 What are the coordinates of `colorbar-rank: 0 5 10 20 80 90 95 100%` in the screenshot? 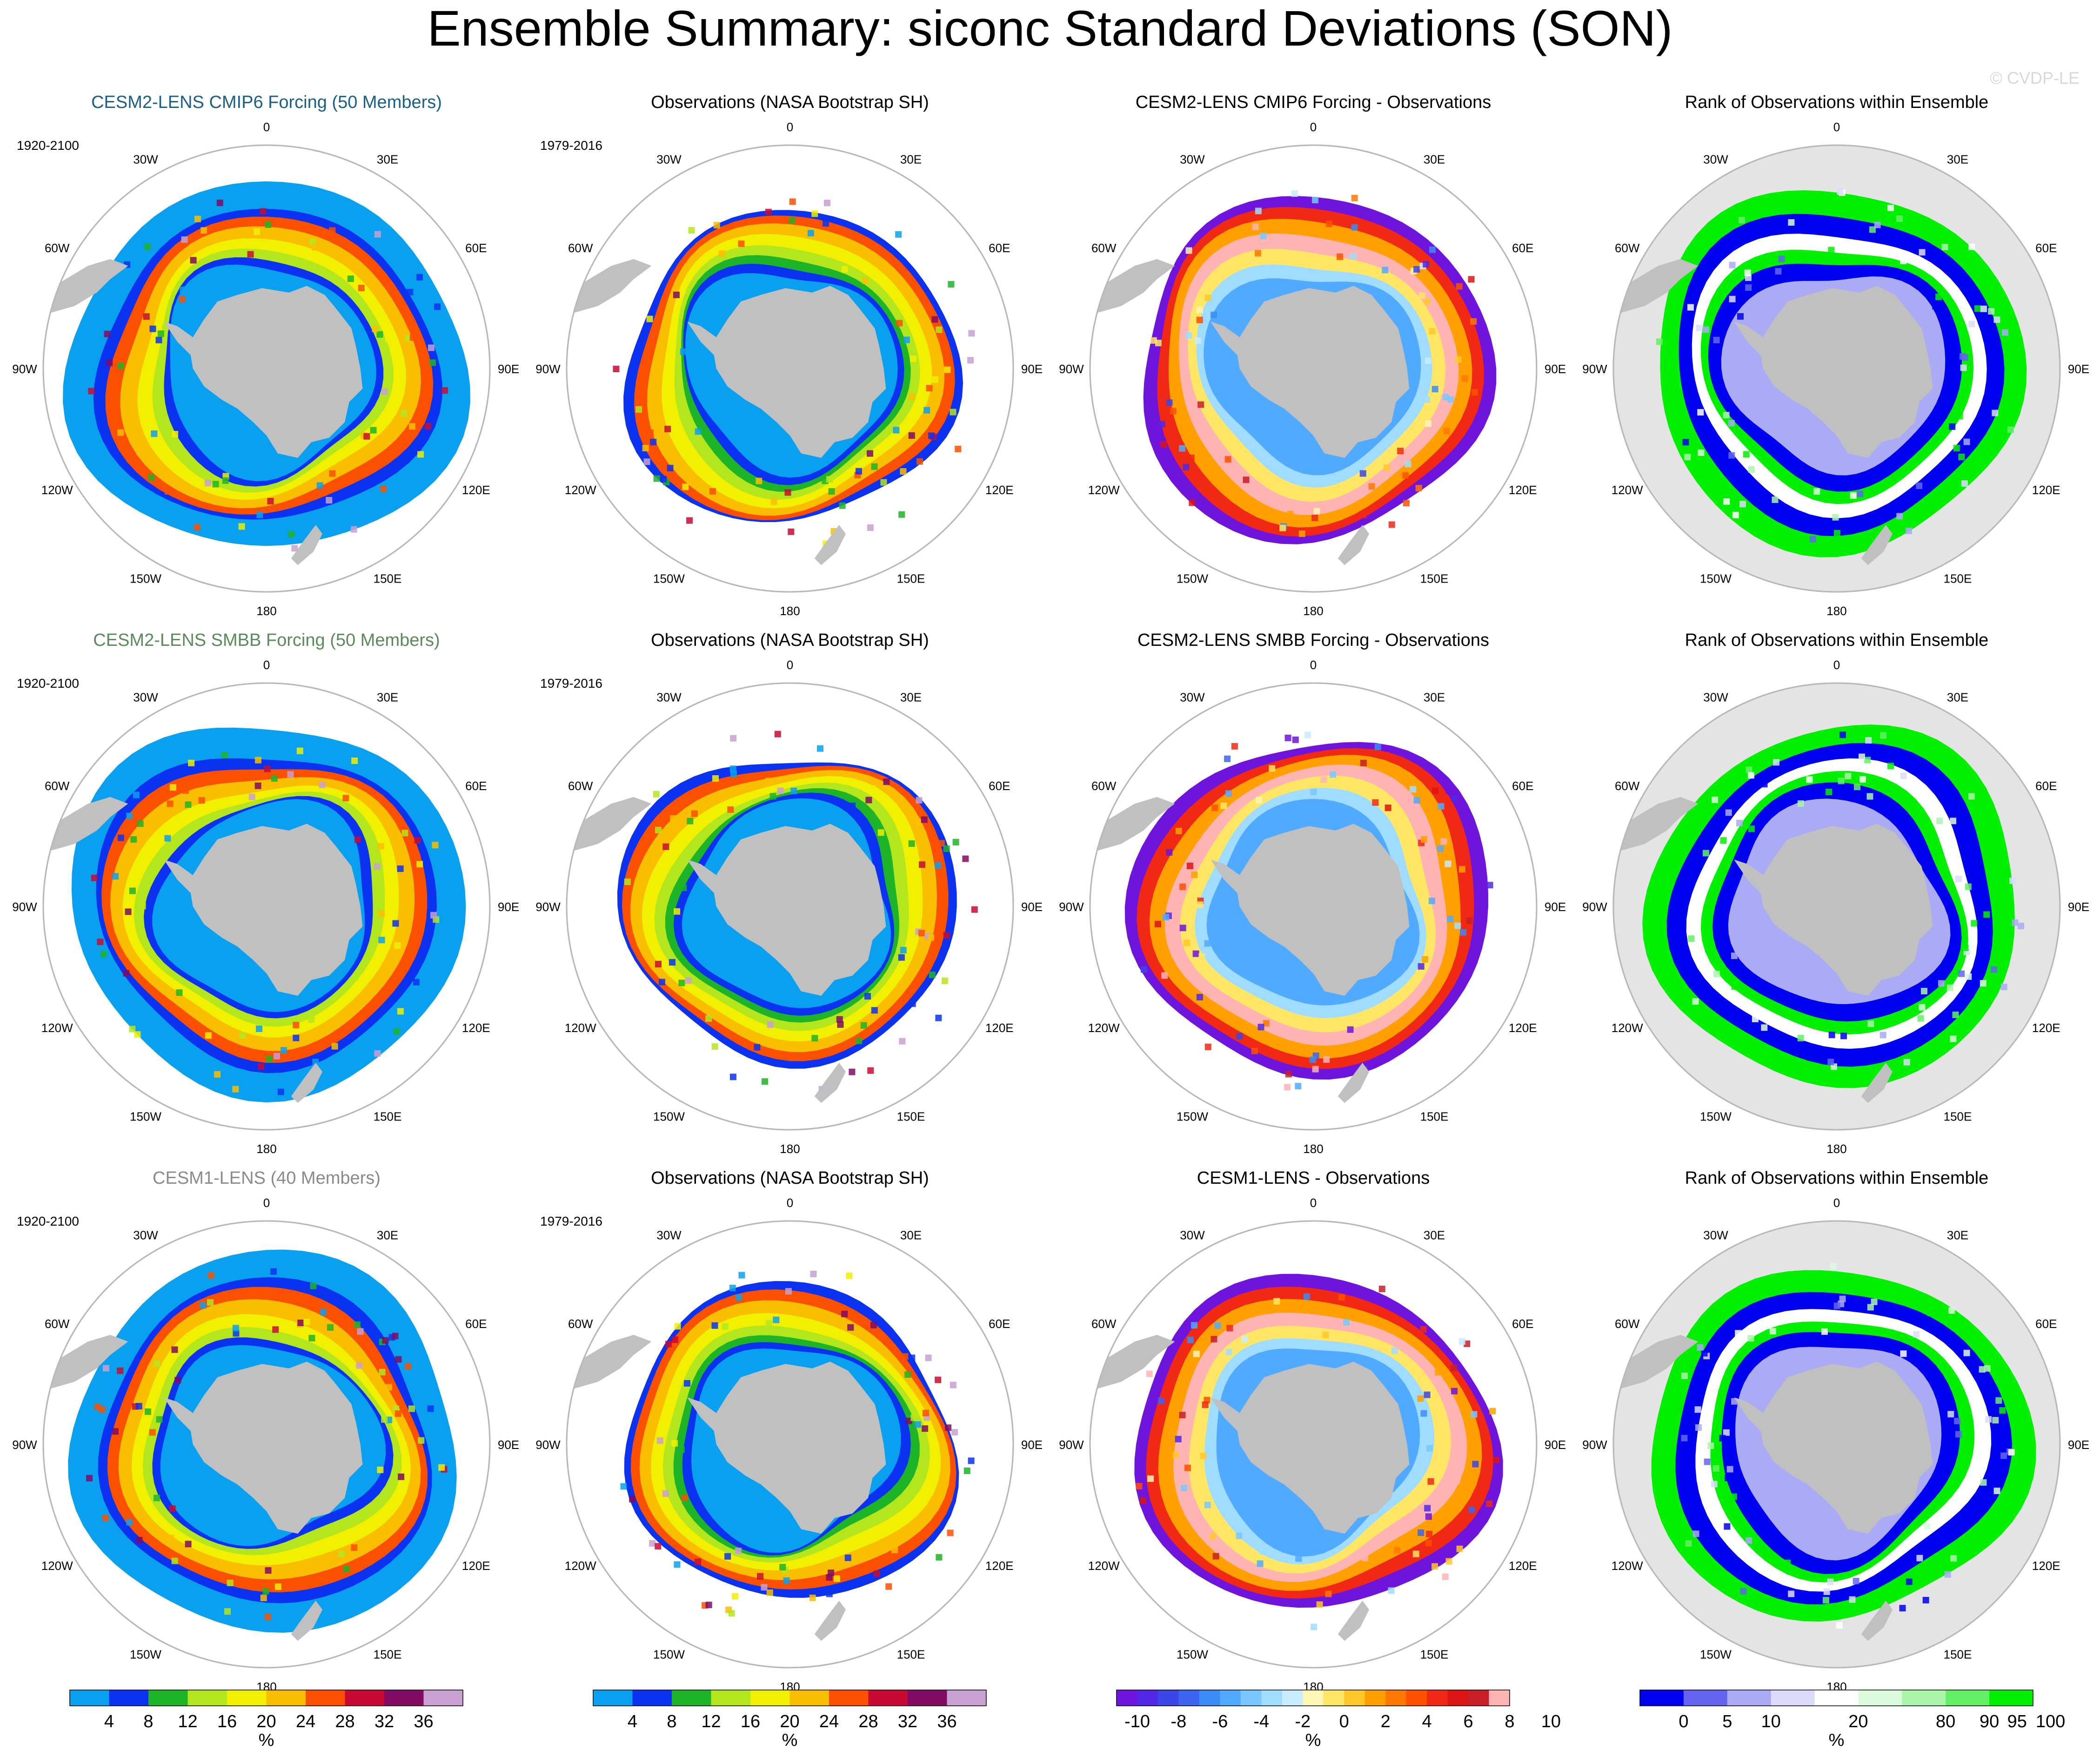 It's located at (1852, 1720).